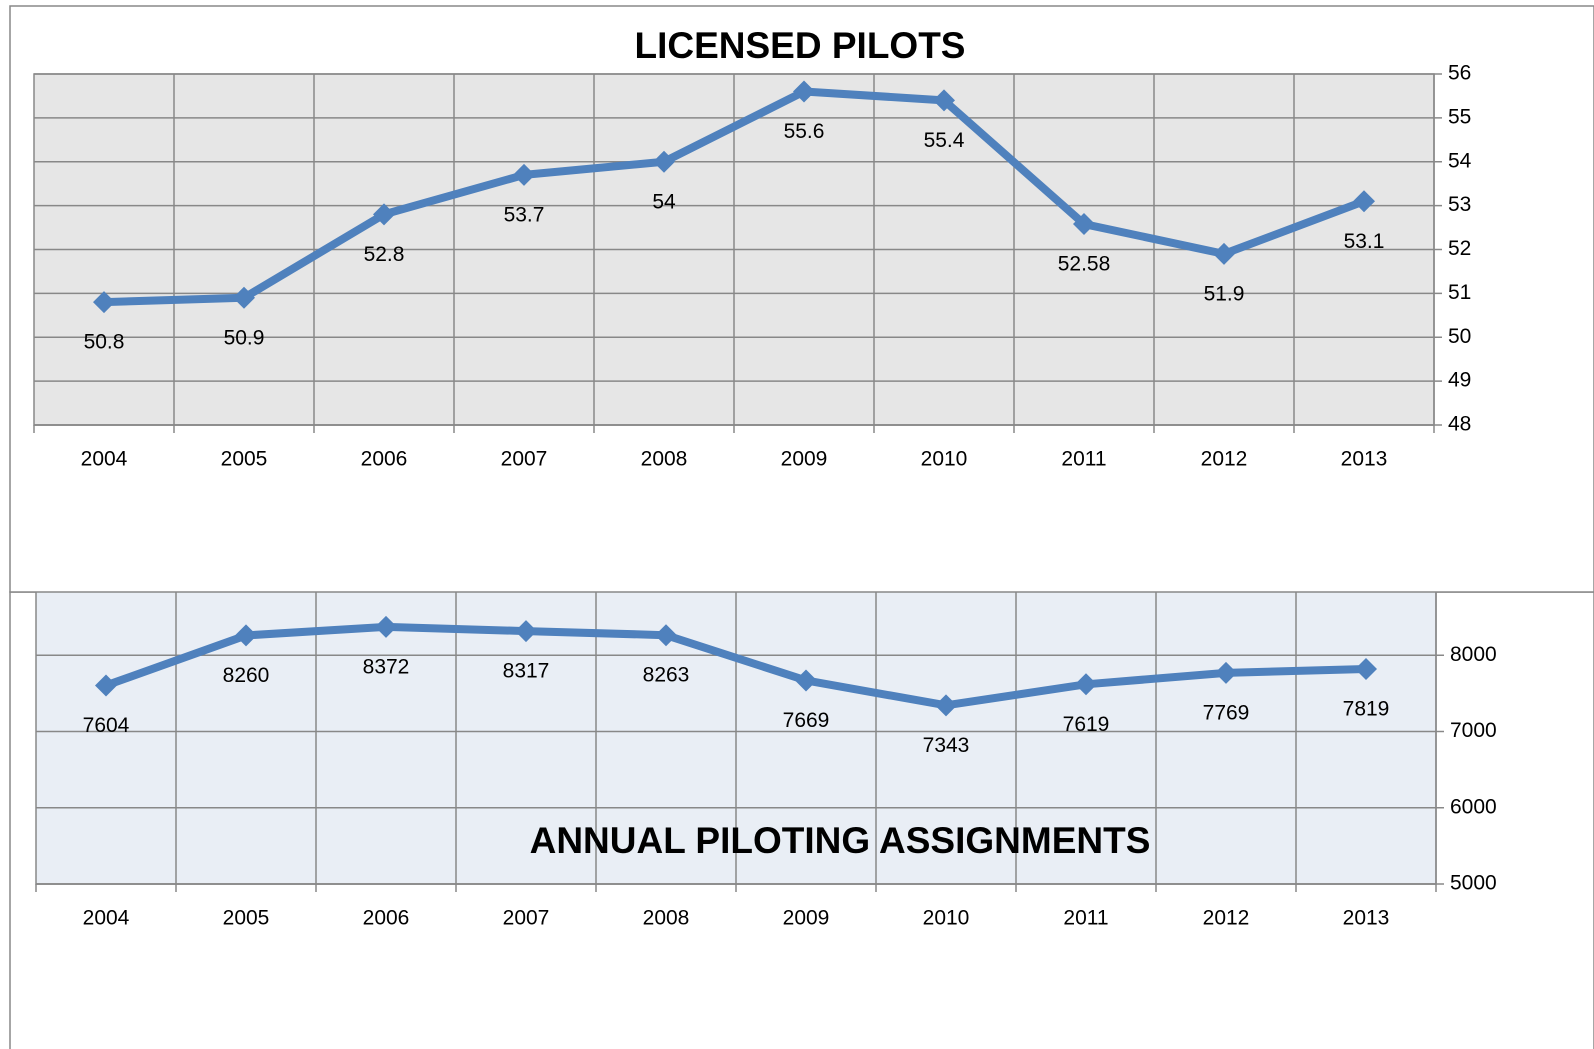  What do you see at coordinates (1226, 712) in the screenshot?
I see `data-label: 7769` at bounding box center [1226, 712].